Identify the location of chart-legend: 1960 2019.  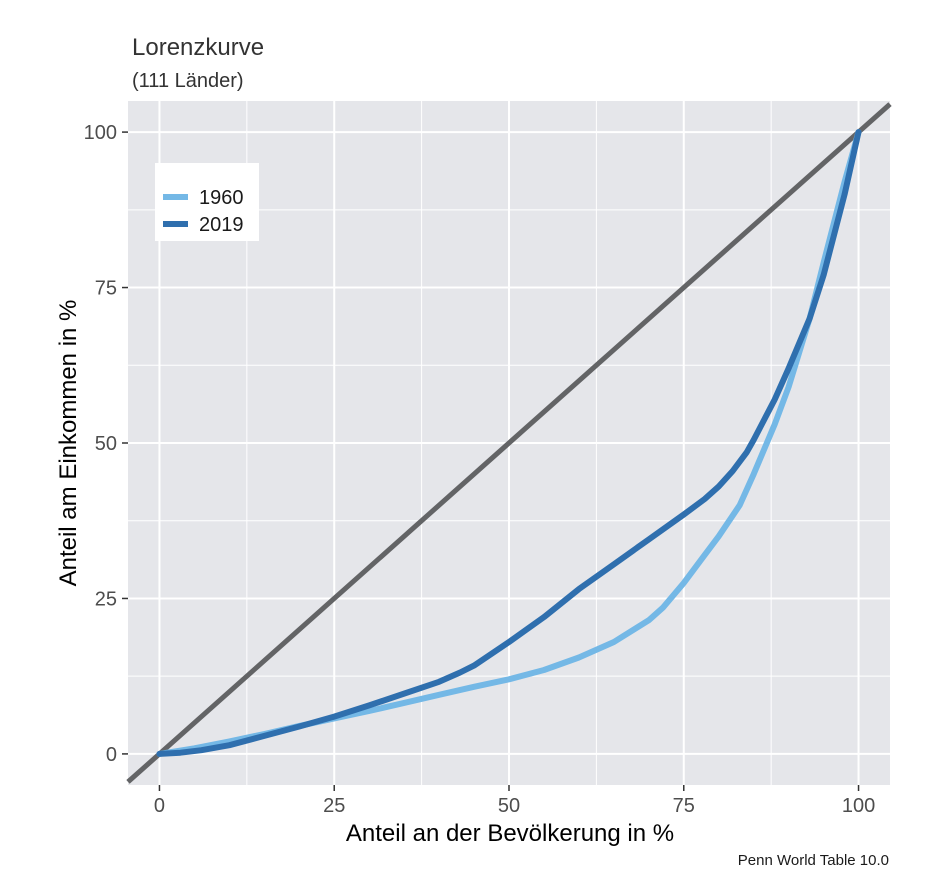
(207, 202).